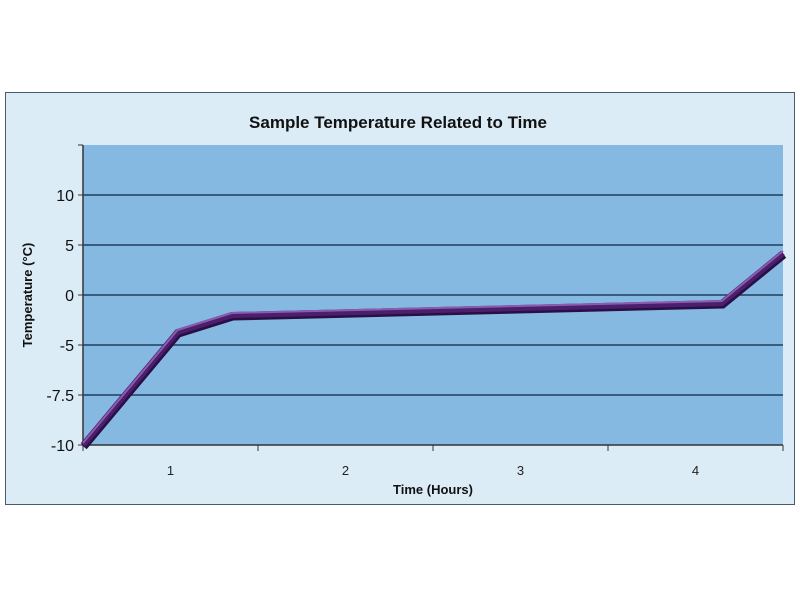 The width and height of the screenshot is (800, 600). I want to click on x-tick-label: 4, so click(695, 470).